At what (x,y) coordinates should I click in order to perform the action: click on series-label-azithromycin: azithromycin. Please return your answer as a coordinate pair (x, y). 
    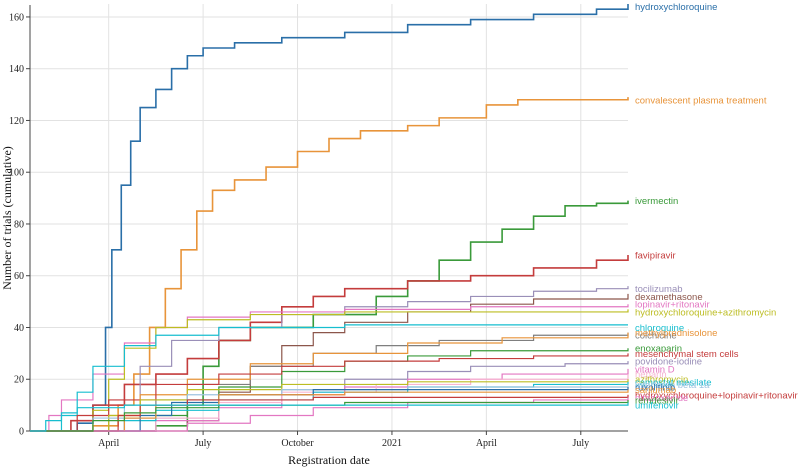
    Looking at the image, I should click on (661, 380).